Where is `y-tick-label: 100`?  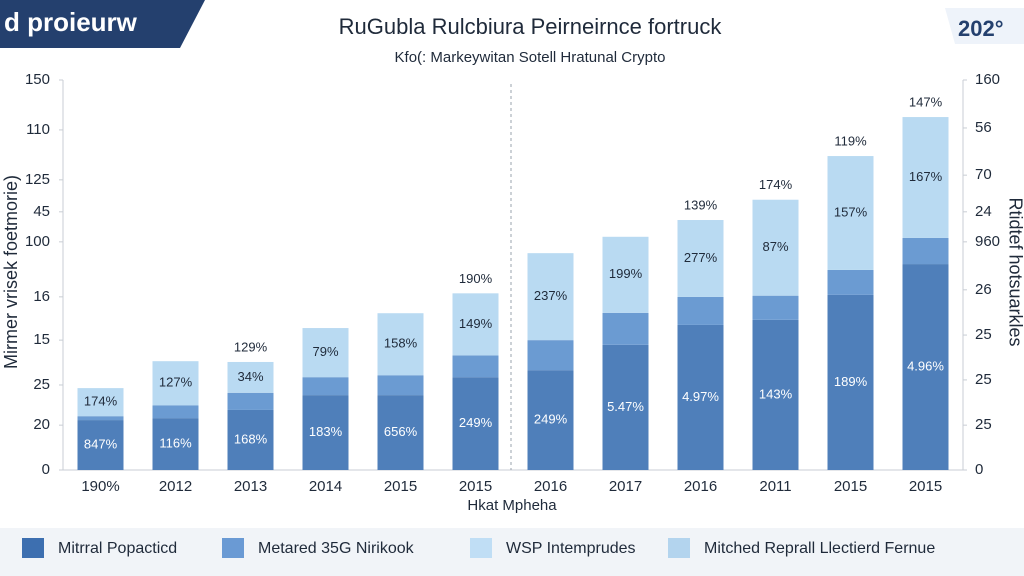 y-tick-label: 100 is located at coordinates (37, 241).